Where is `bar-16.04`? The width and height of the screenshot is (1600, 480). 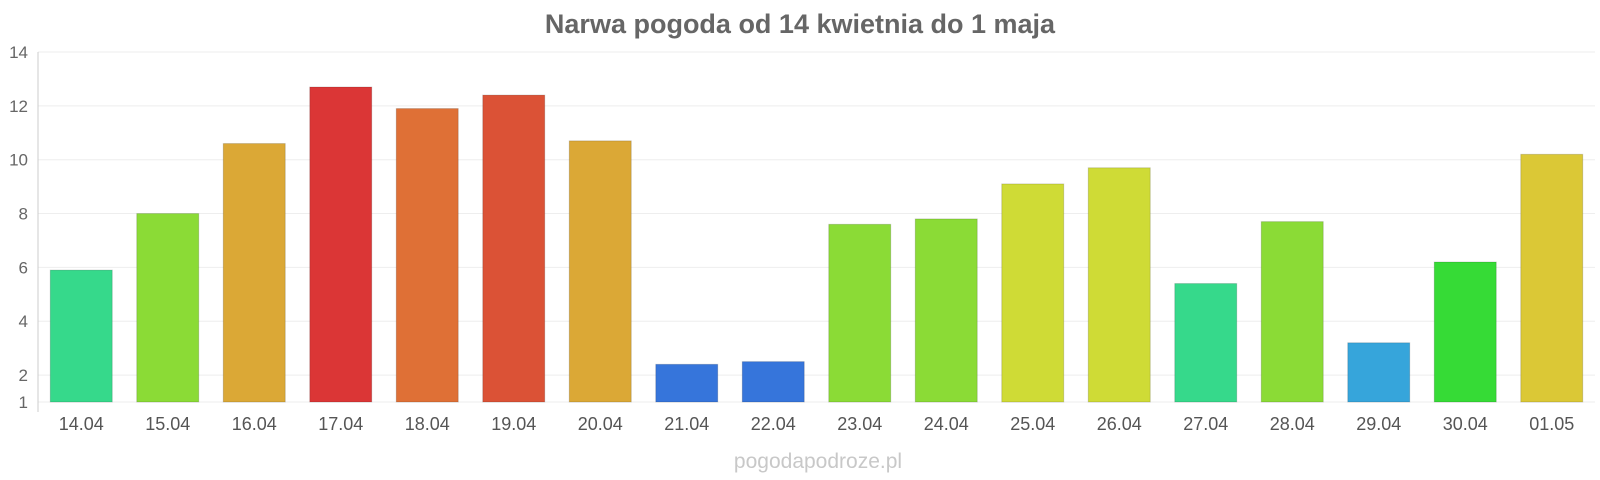
bar-16.04 is located at coordinates (254, 273).